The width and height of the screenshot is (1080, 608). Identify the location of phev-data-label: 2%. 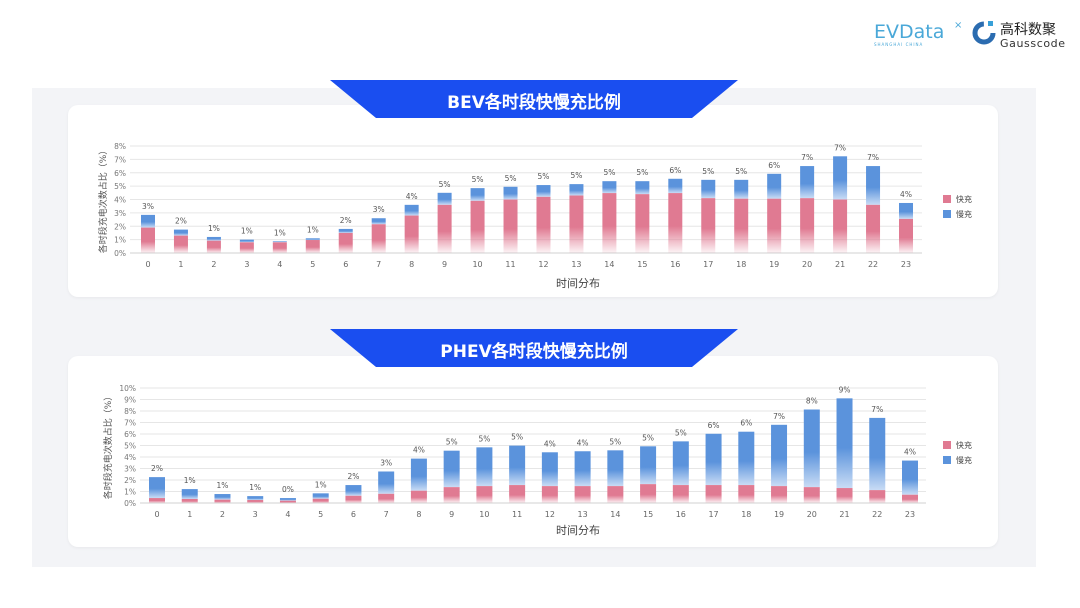
(157, 468).